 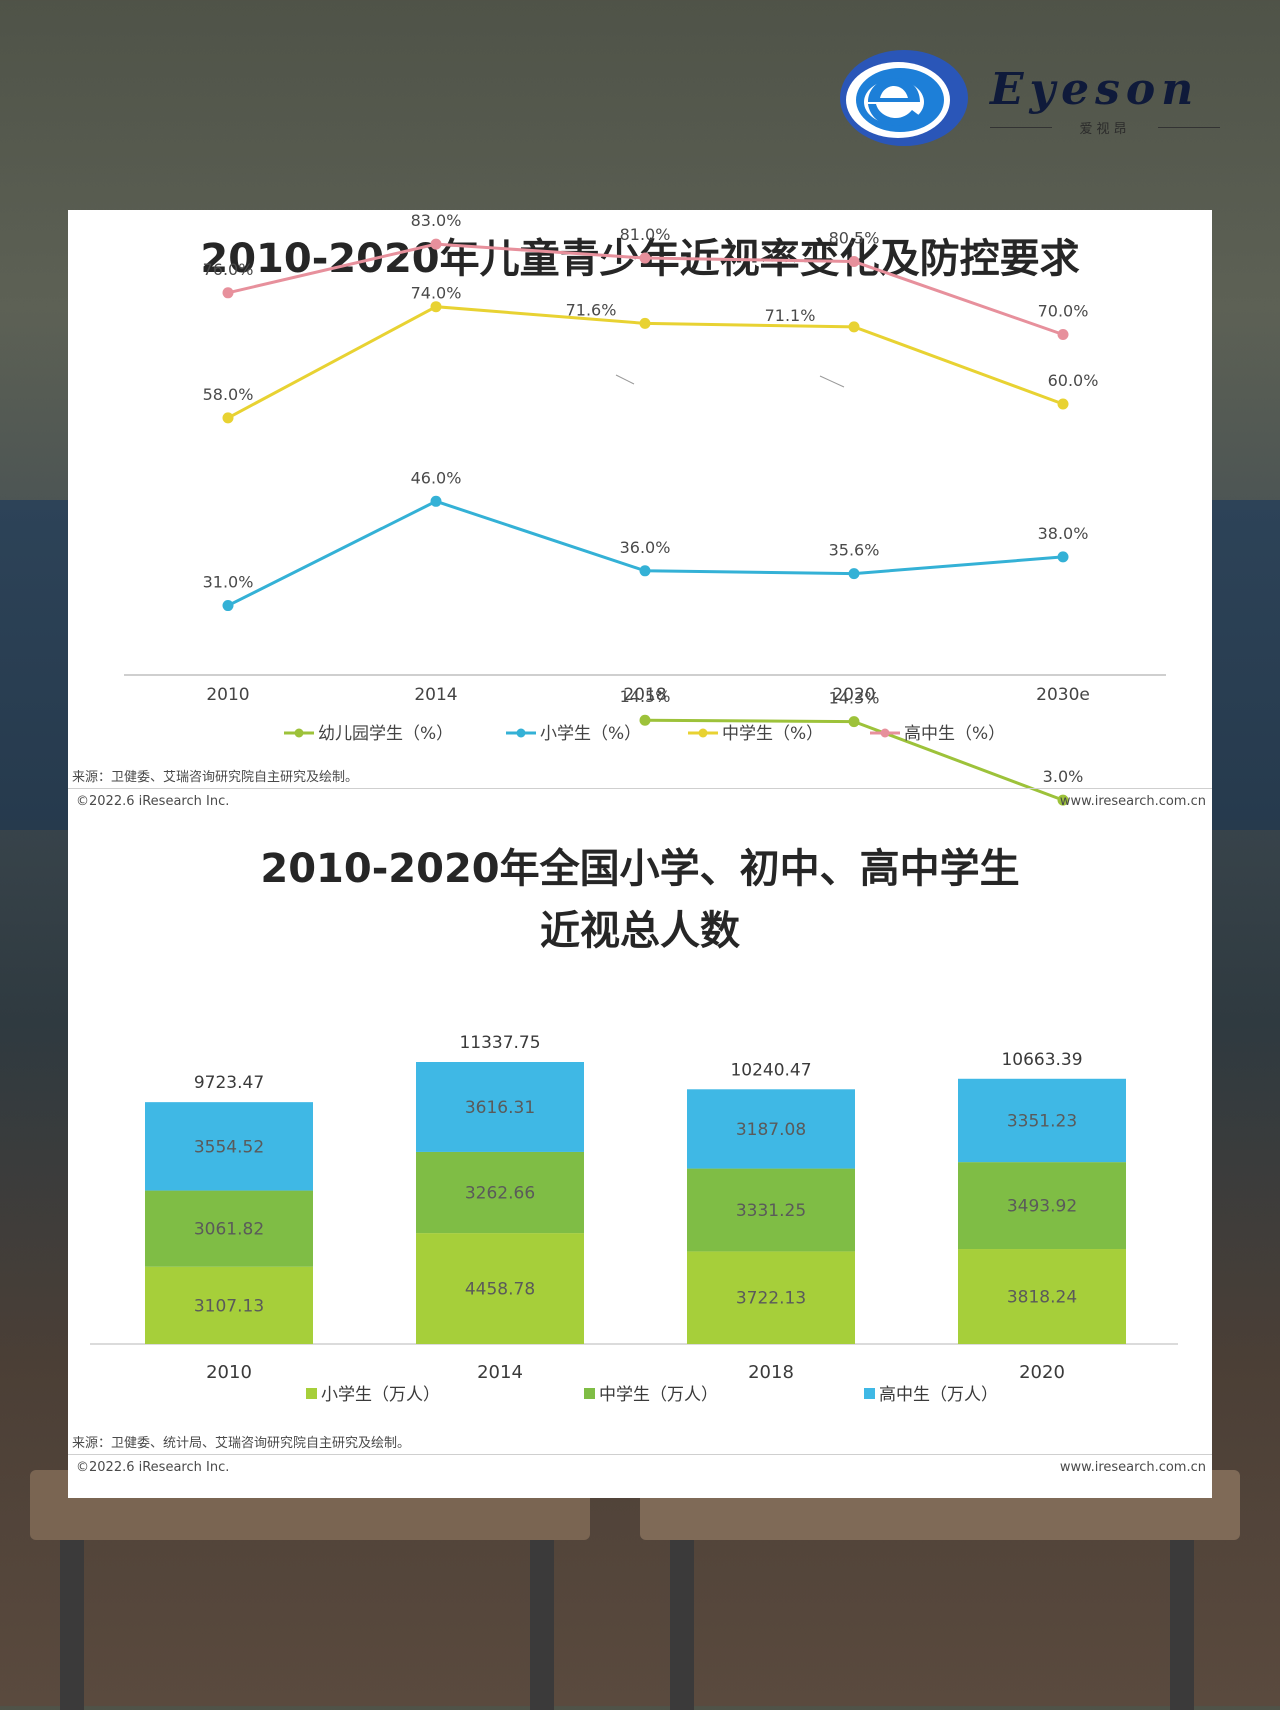 I want to click on brand-logo: Eyeson 爱视昂, so click(x=1042, y=97).